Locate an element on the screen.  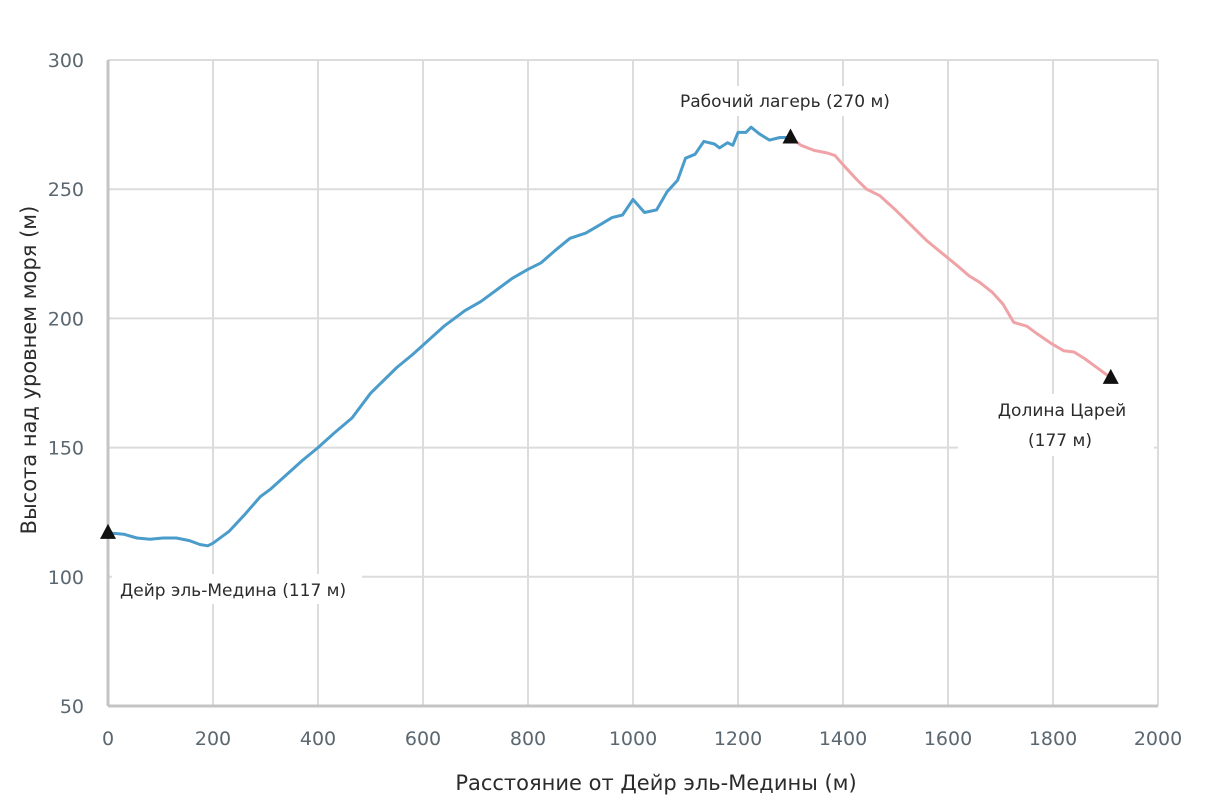
x-tick-label: 1200 is located at coordinates (738, 739).